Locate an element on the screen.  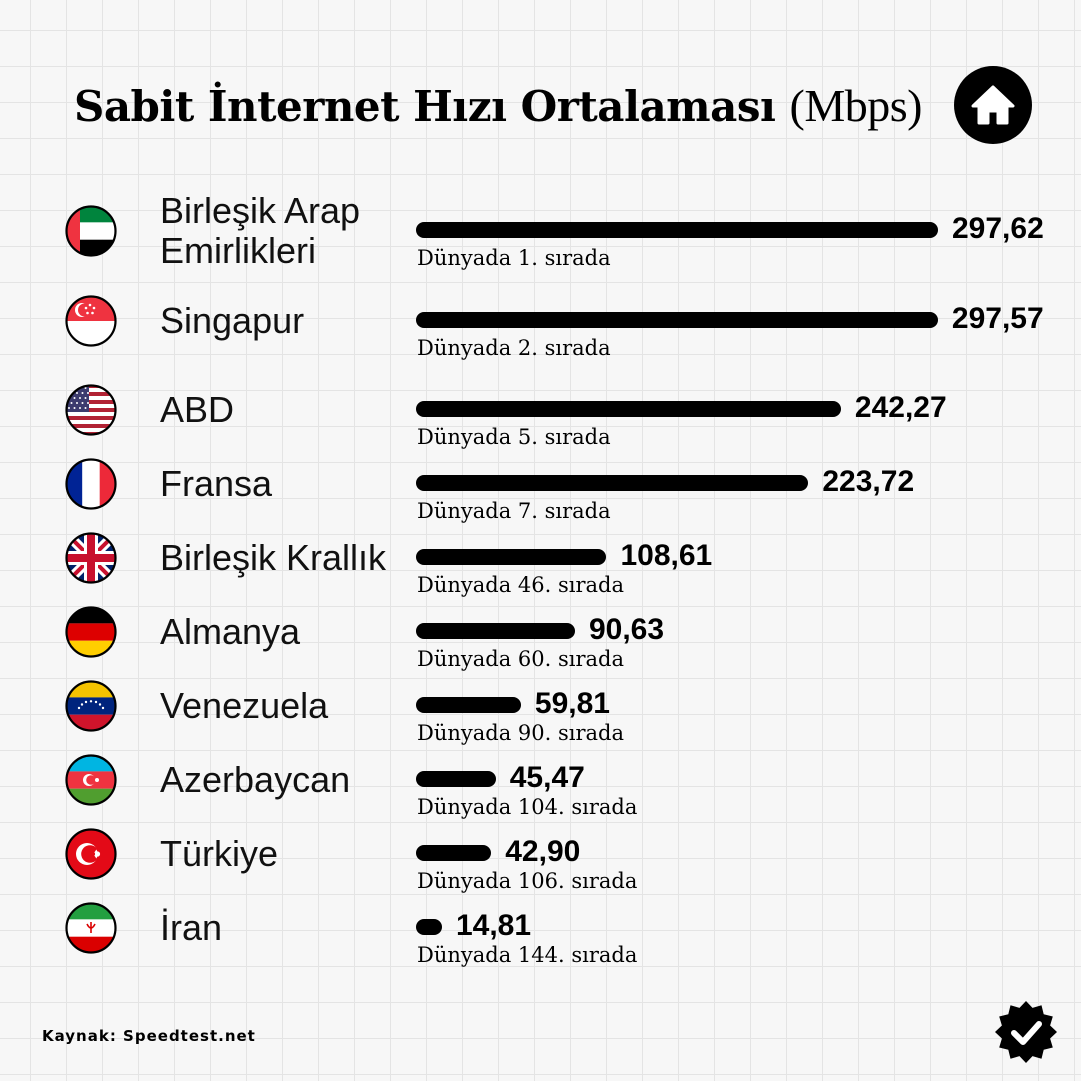
value-label: 108,61 is located at coordinates (666, 555).